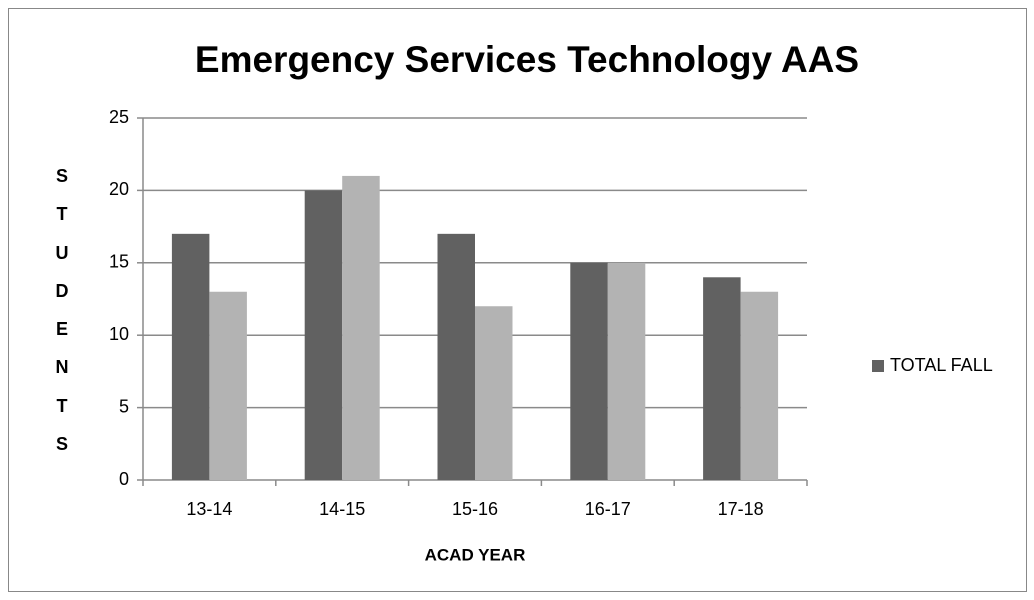  I want to click on y-tick-label: 15, so click(119, 262).